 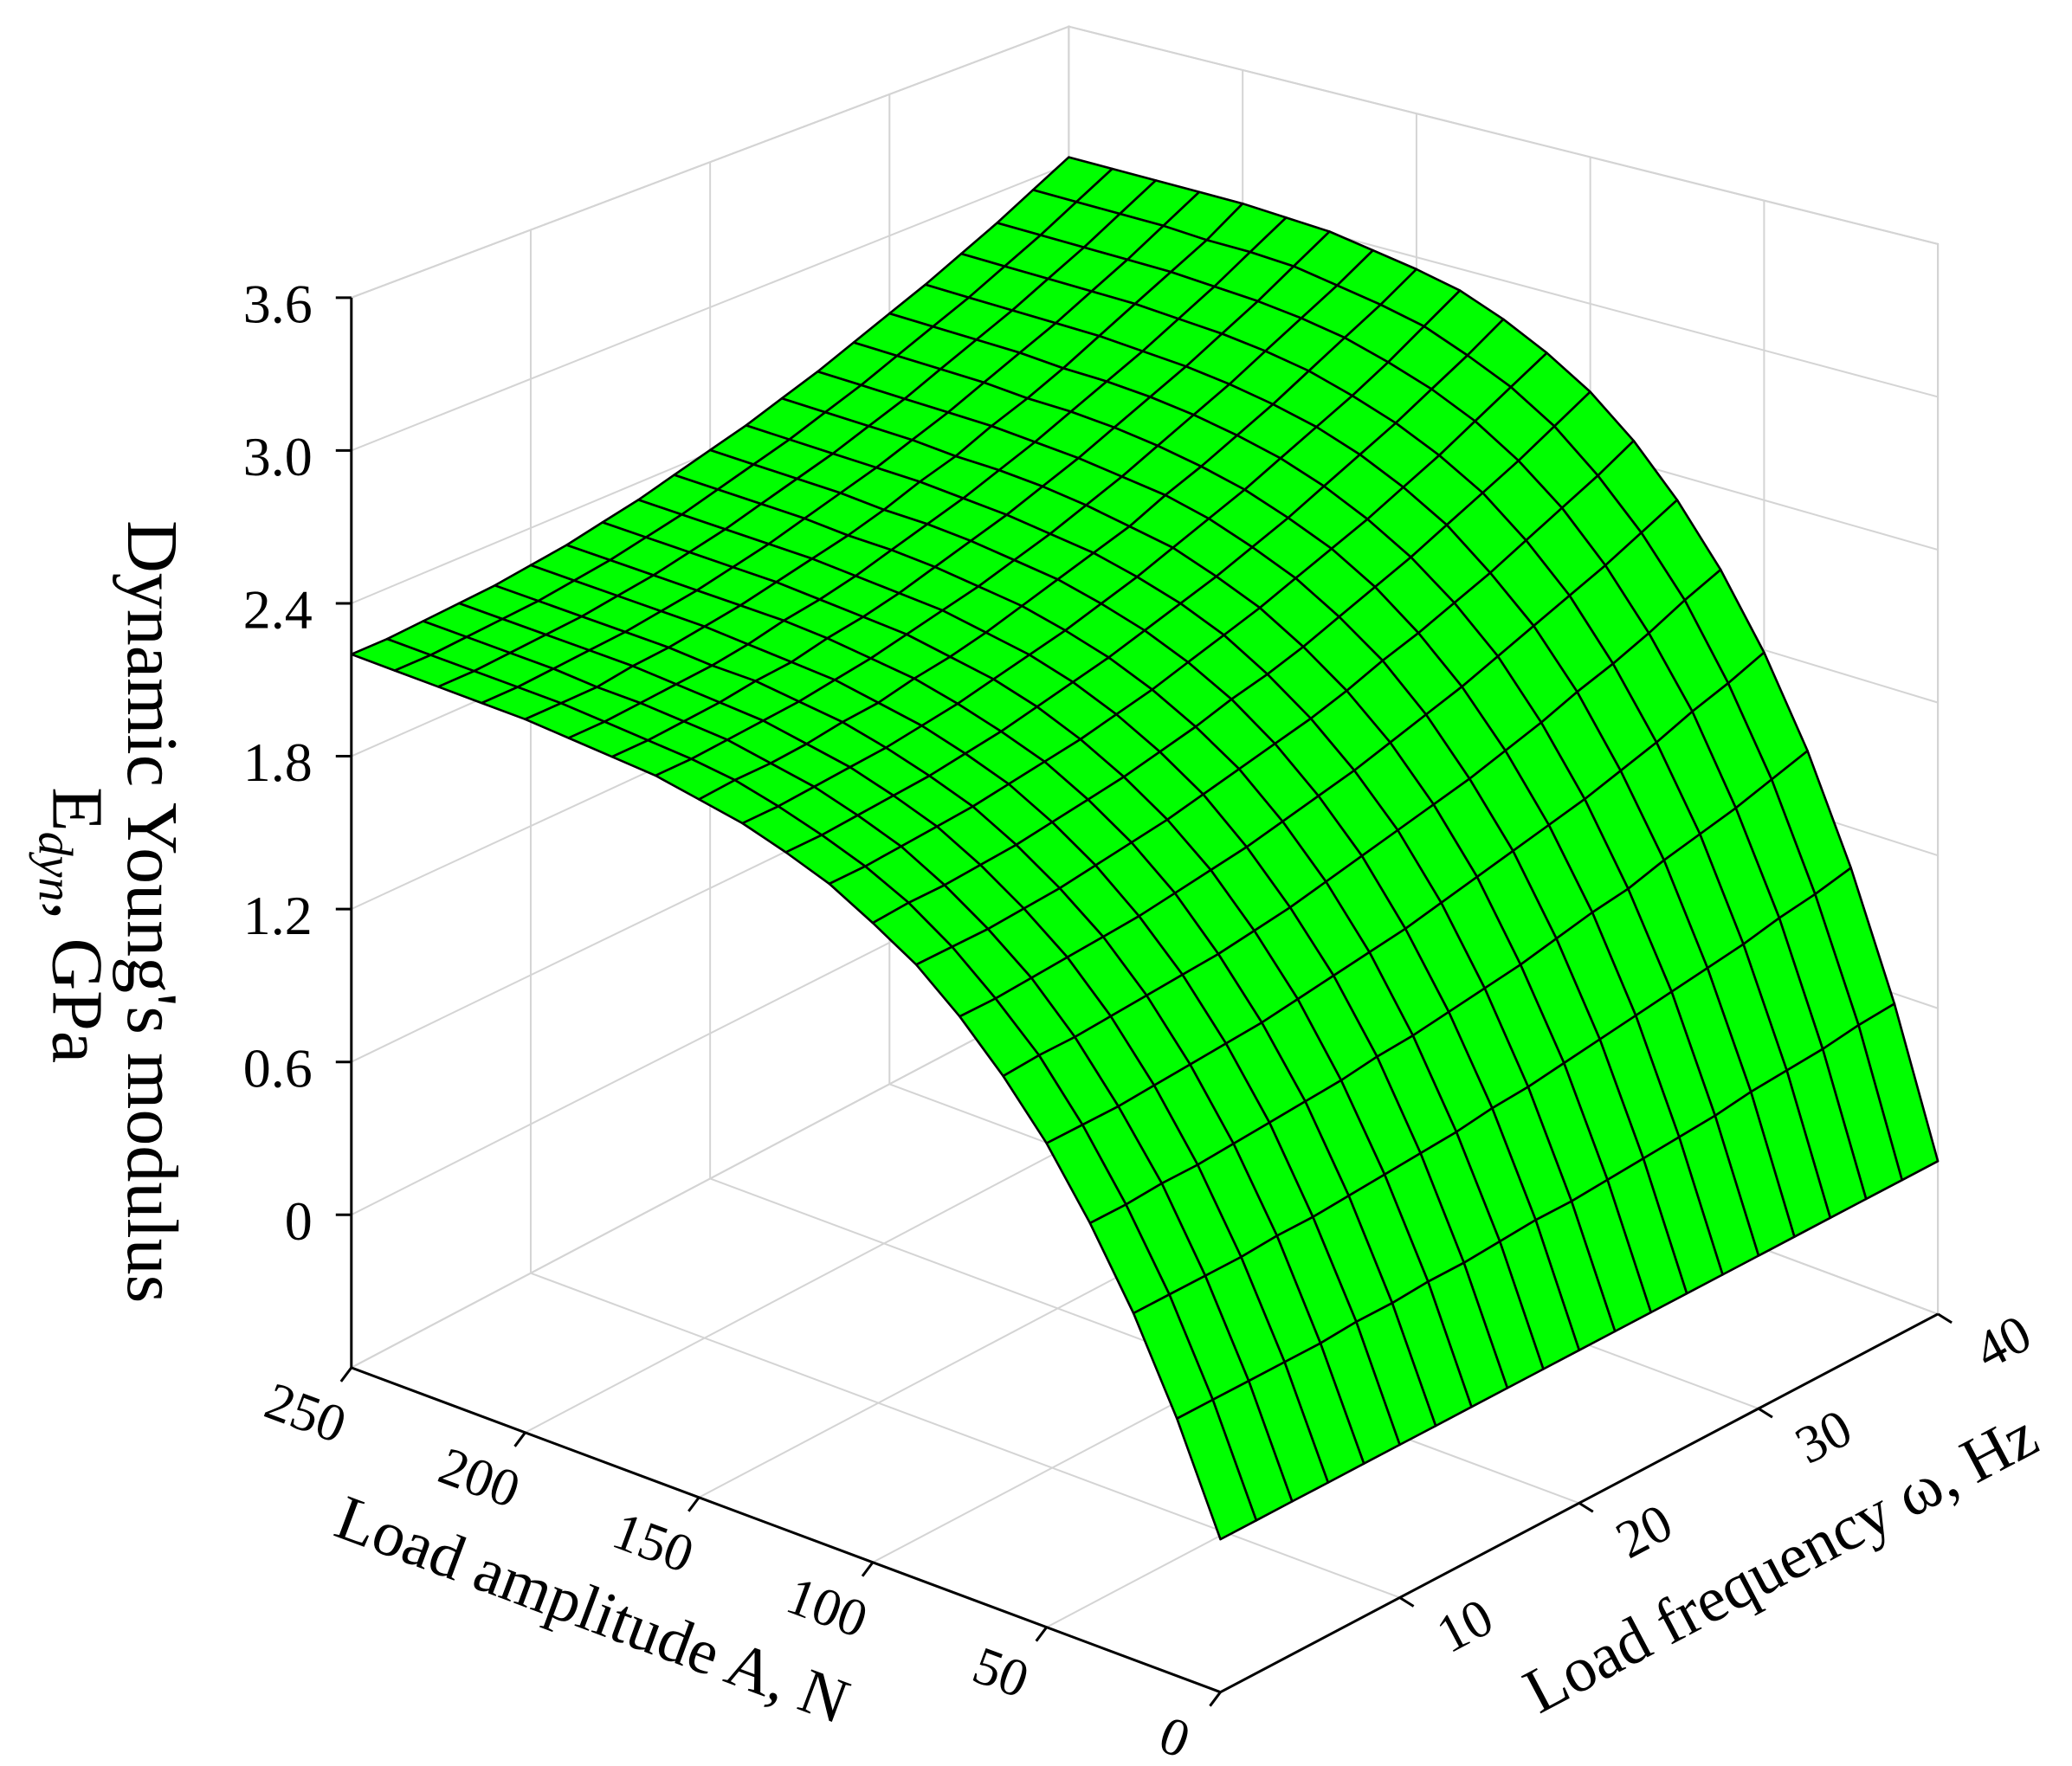 I want to click on z-axis-title-unit: Edyn, GPa, so click(x=73, y=925).